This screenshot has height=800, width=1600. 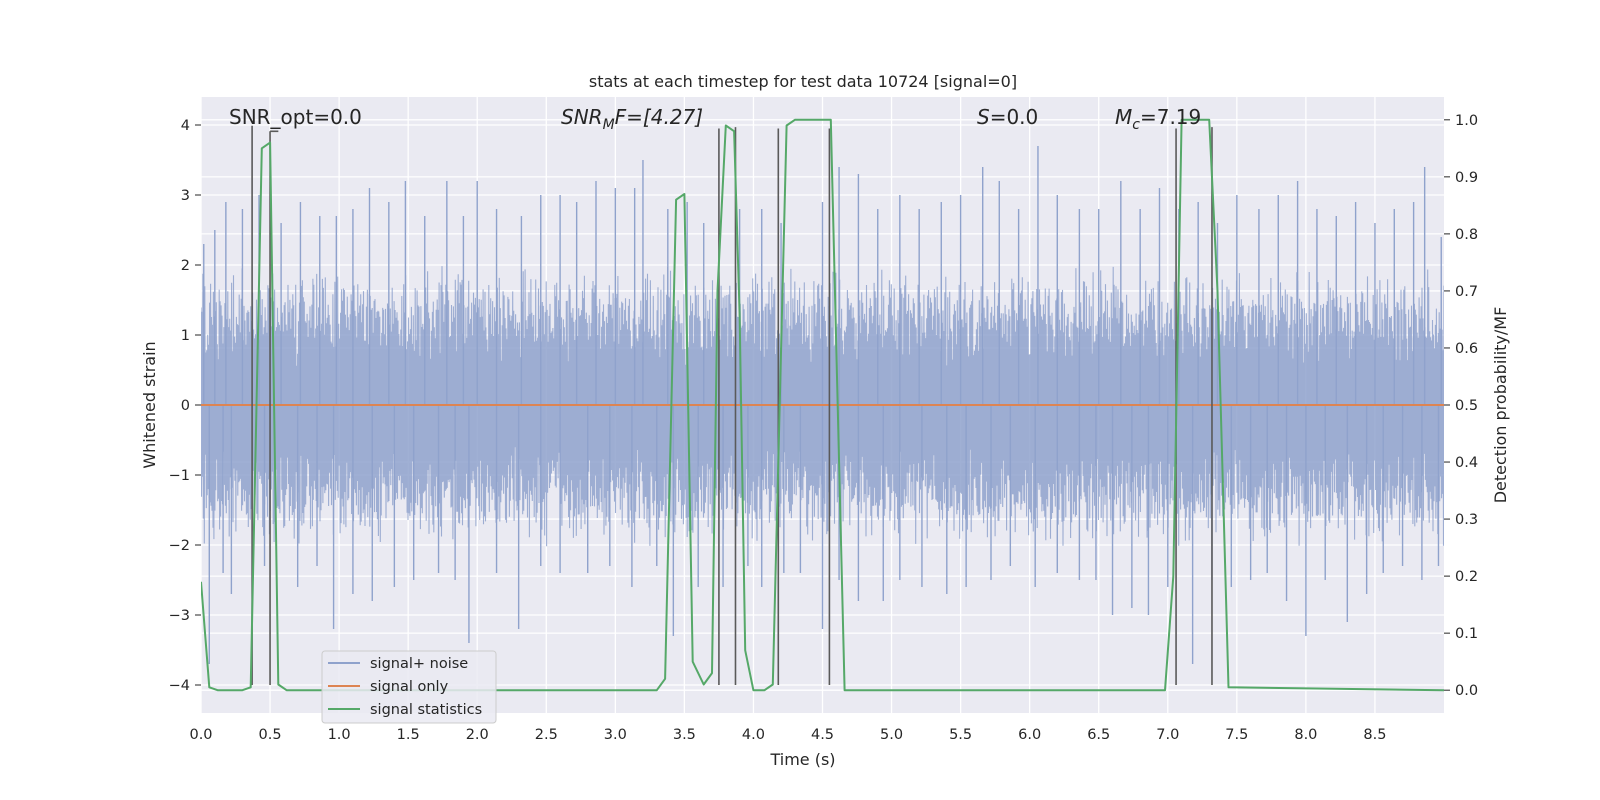 What do you see at coordinates (1466, 634) in the screenshot?
I see `right-y-tick-label: 0.1` at bounding box center [1466, 634].